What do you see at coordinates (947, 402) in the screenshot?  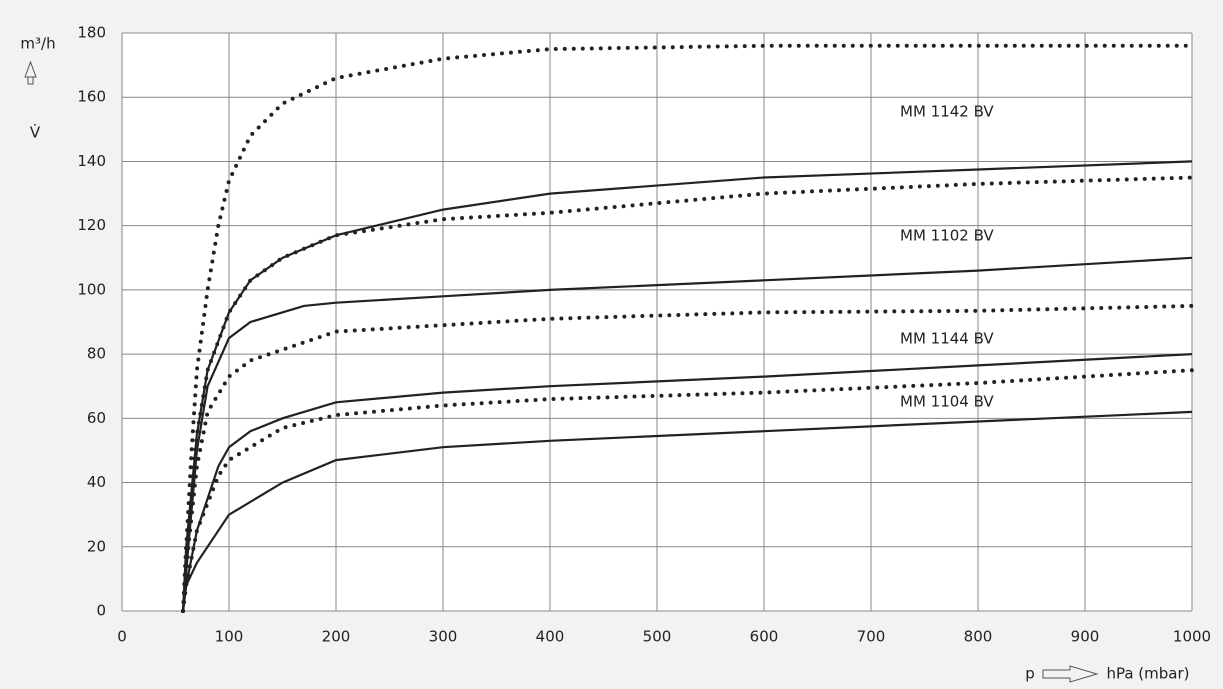 I see `series-annotation: MM 1104 BV` at bounding box center [947, 402].